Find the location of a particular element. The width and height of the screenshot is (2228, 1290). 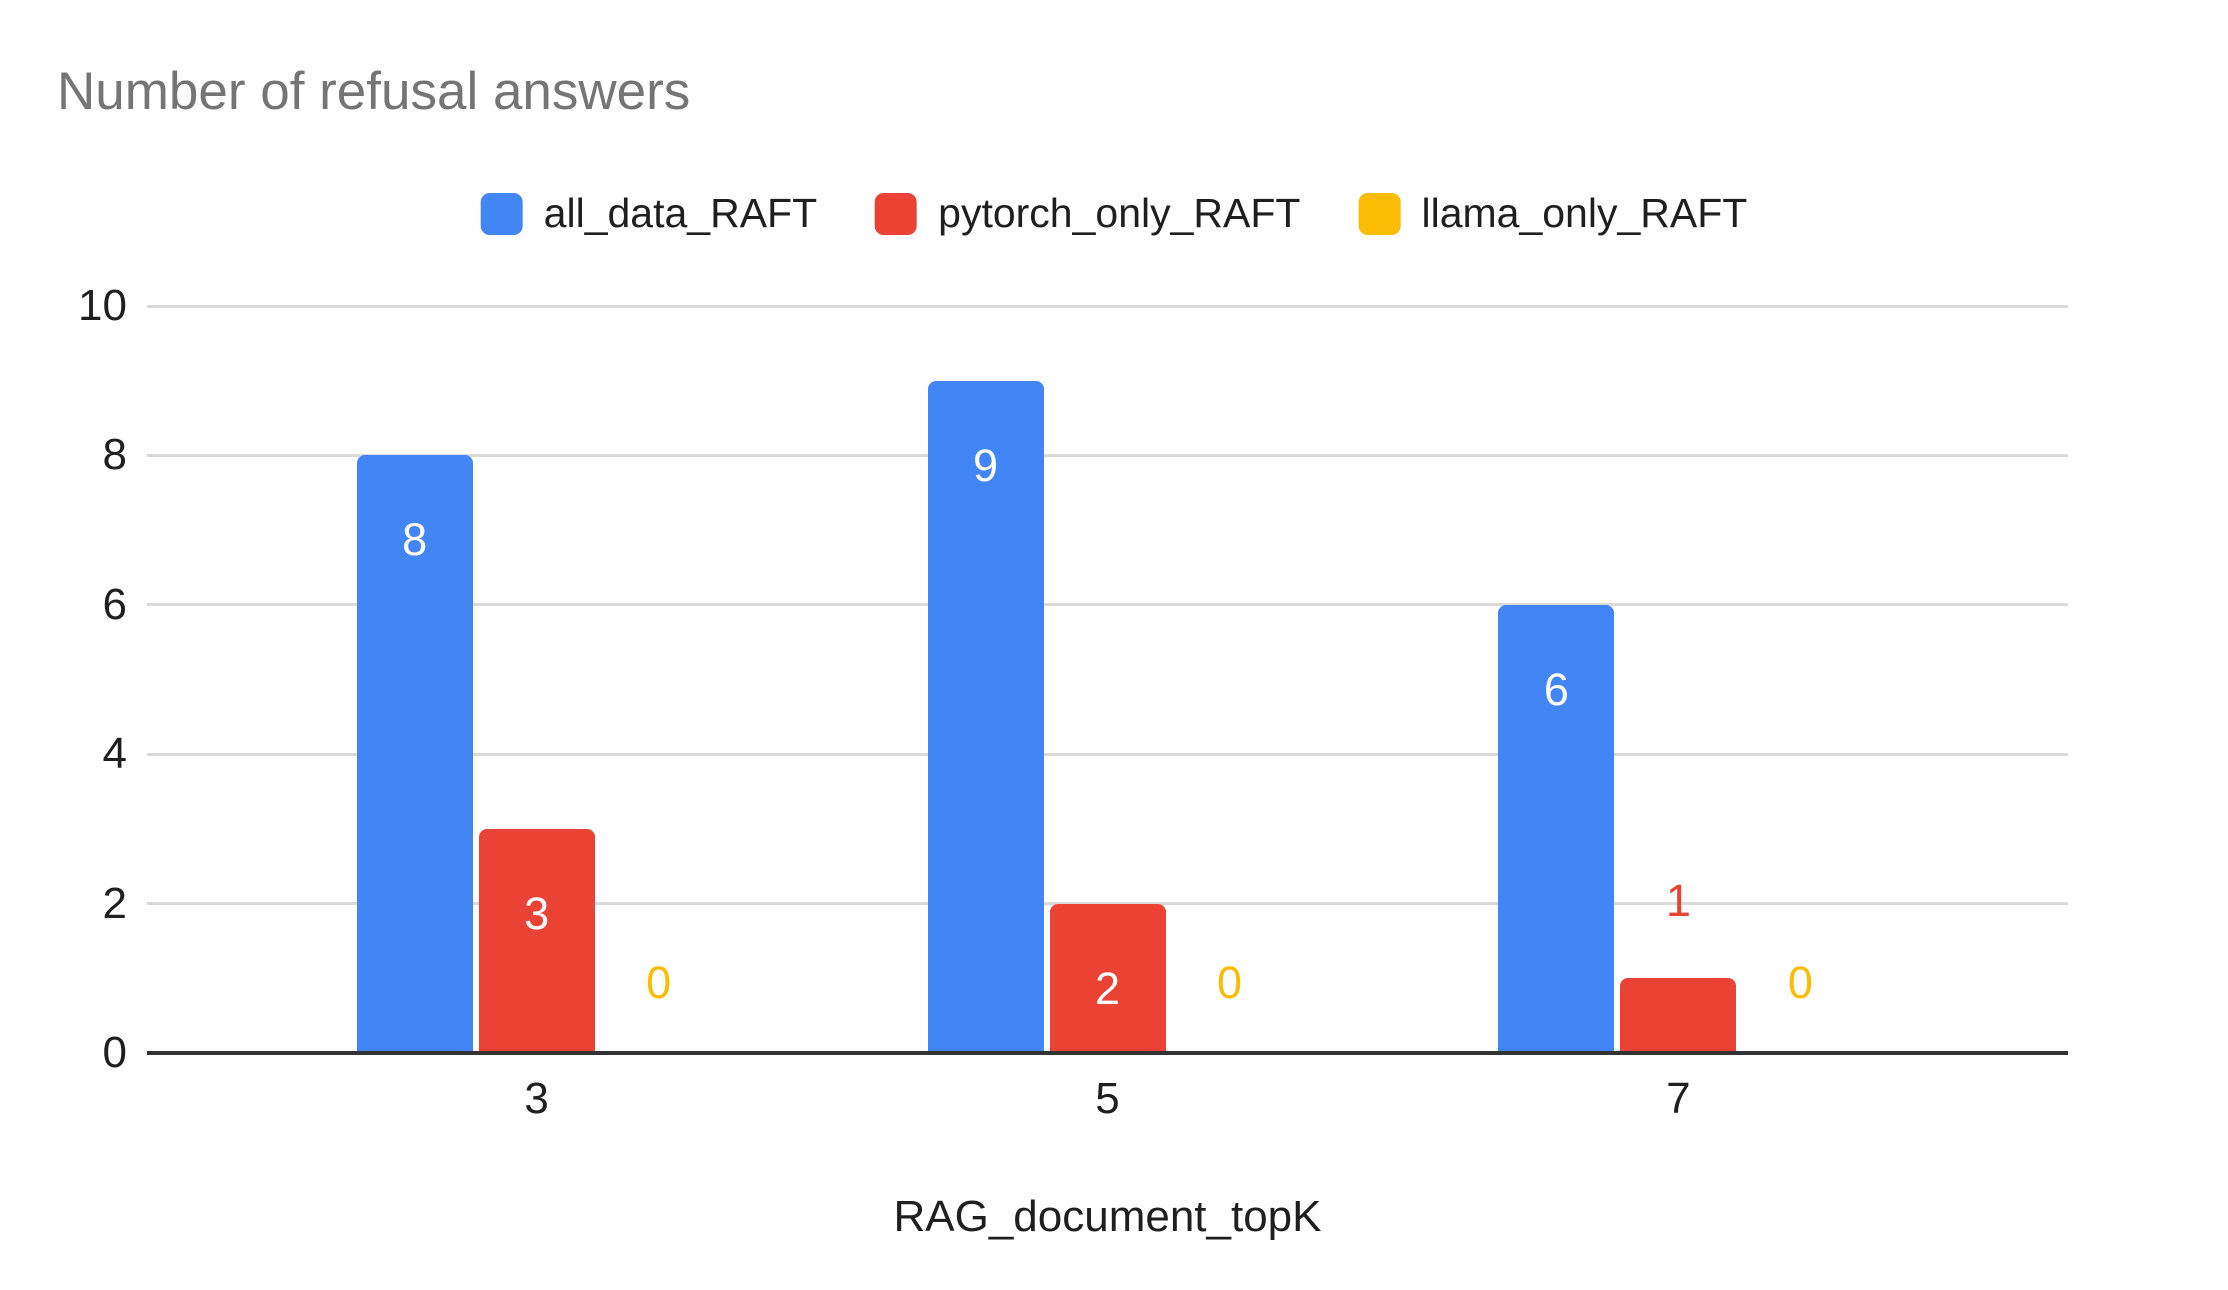

x-axis-tick-label: 7 is located at coordinates (1678, 1098).